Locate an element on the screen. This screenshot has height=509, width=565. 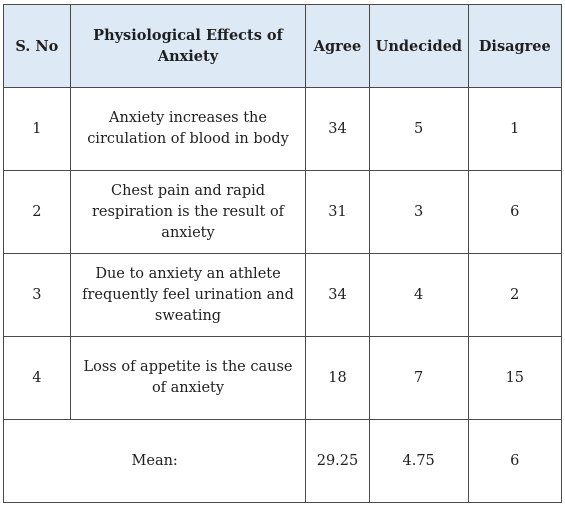
cell-sno: 1 is located at coordinates (37, 129).